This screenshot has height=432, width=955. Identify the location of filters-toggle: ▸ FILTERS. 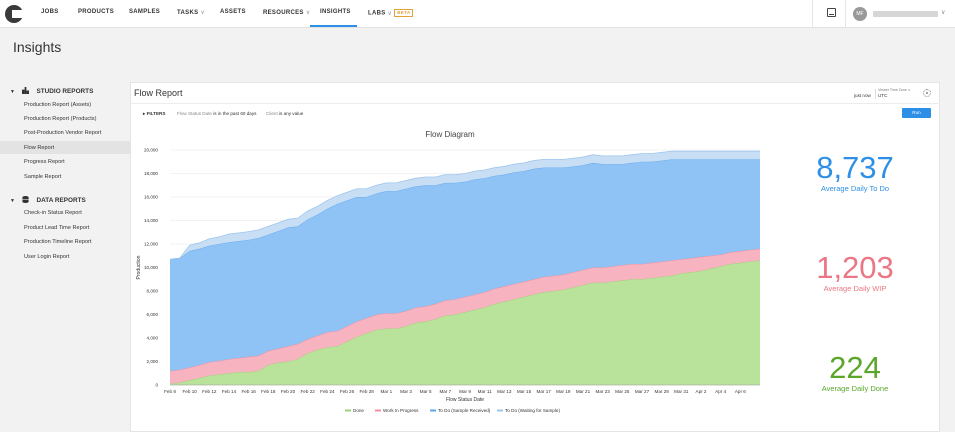
(154, 113).